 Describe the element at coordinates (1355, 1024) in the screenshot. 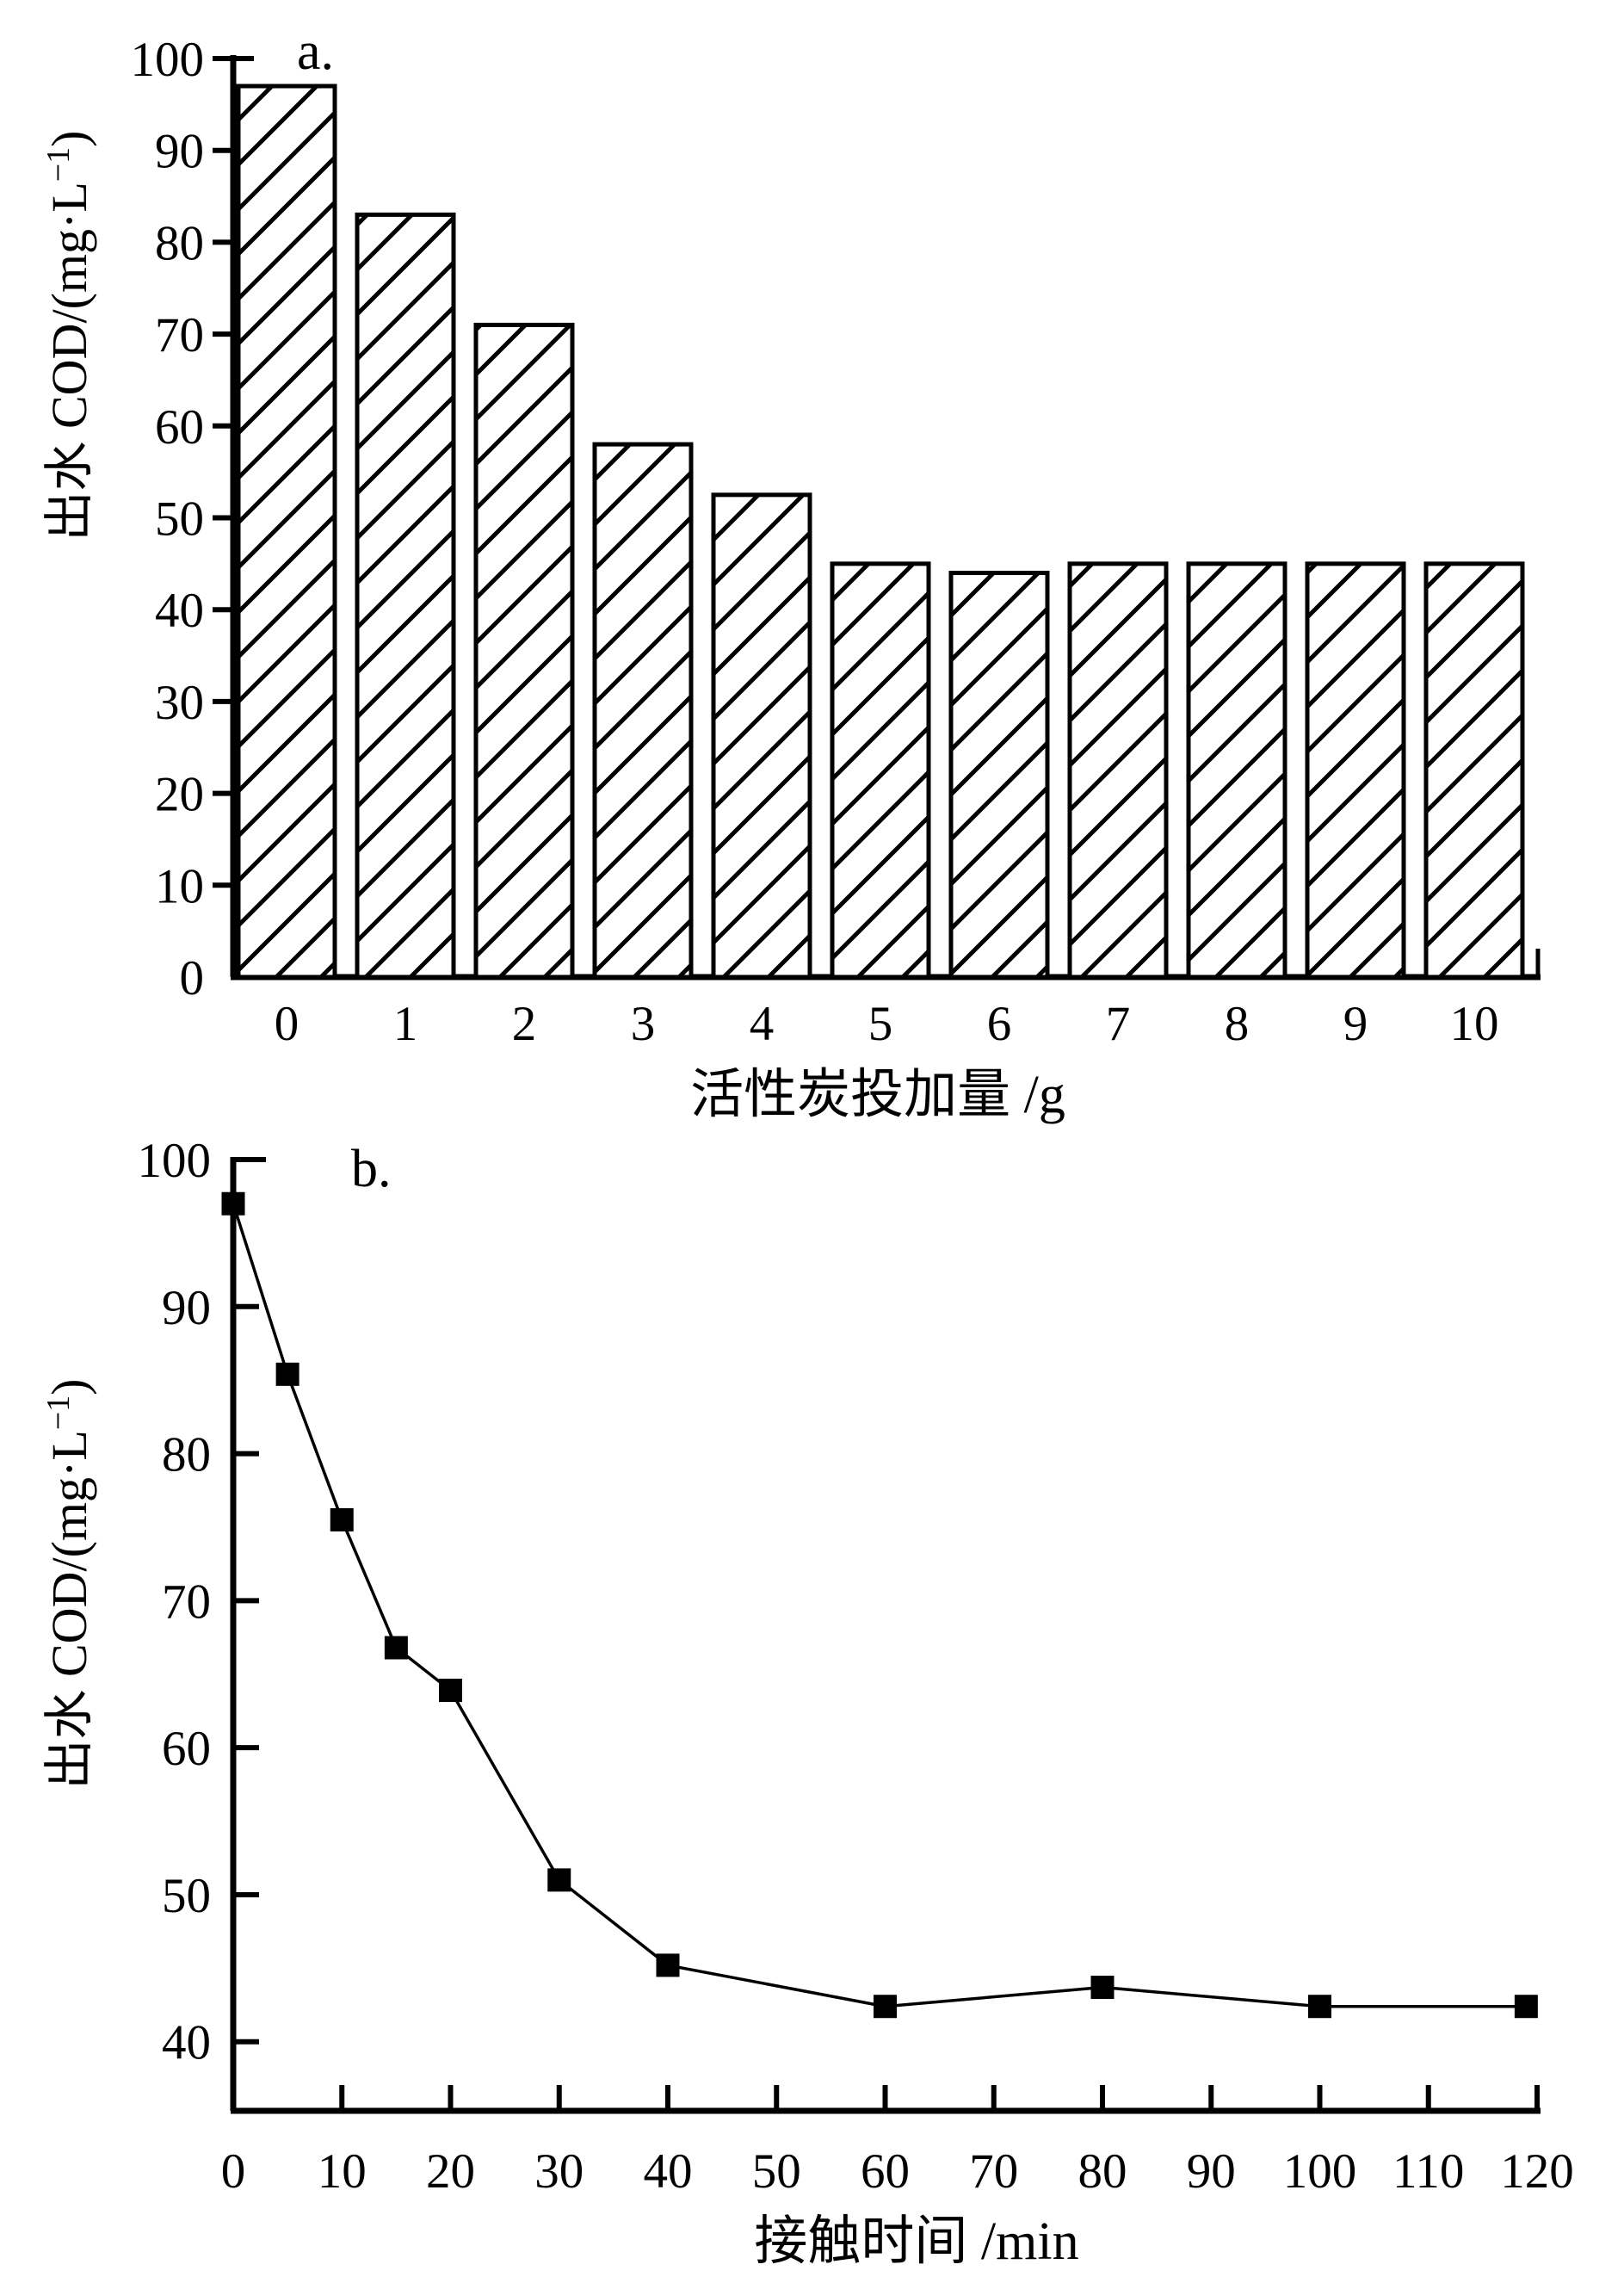

I see `x-tick-label: 9` at that location.